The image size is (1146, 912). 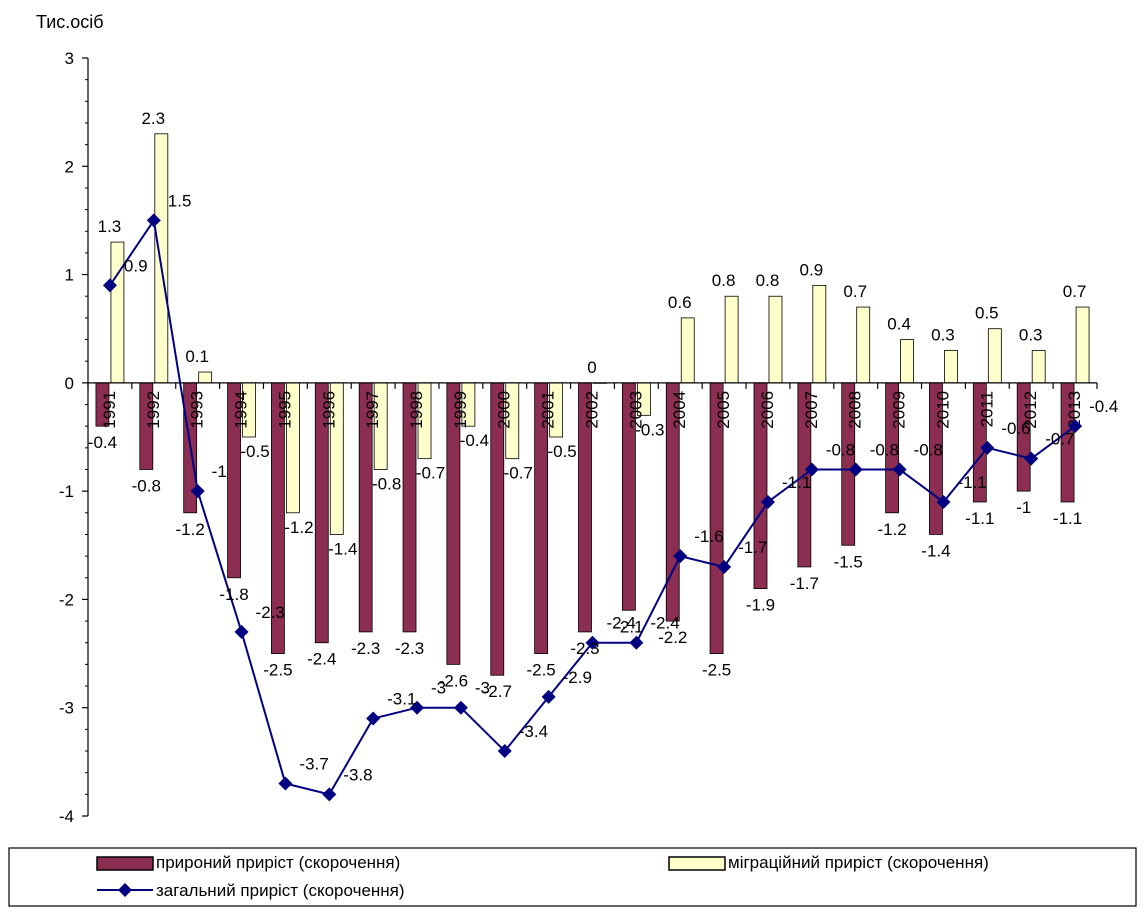 I want to click on x-tick-label: 1991, so click(x=109, y=410).